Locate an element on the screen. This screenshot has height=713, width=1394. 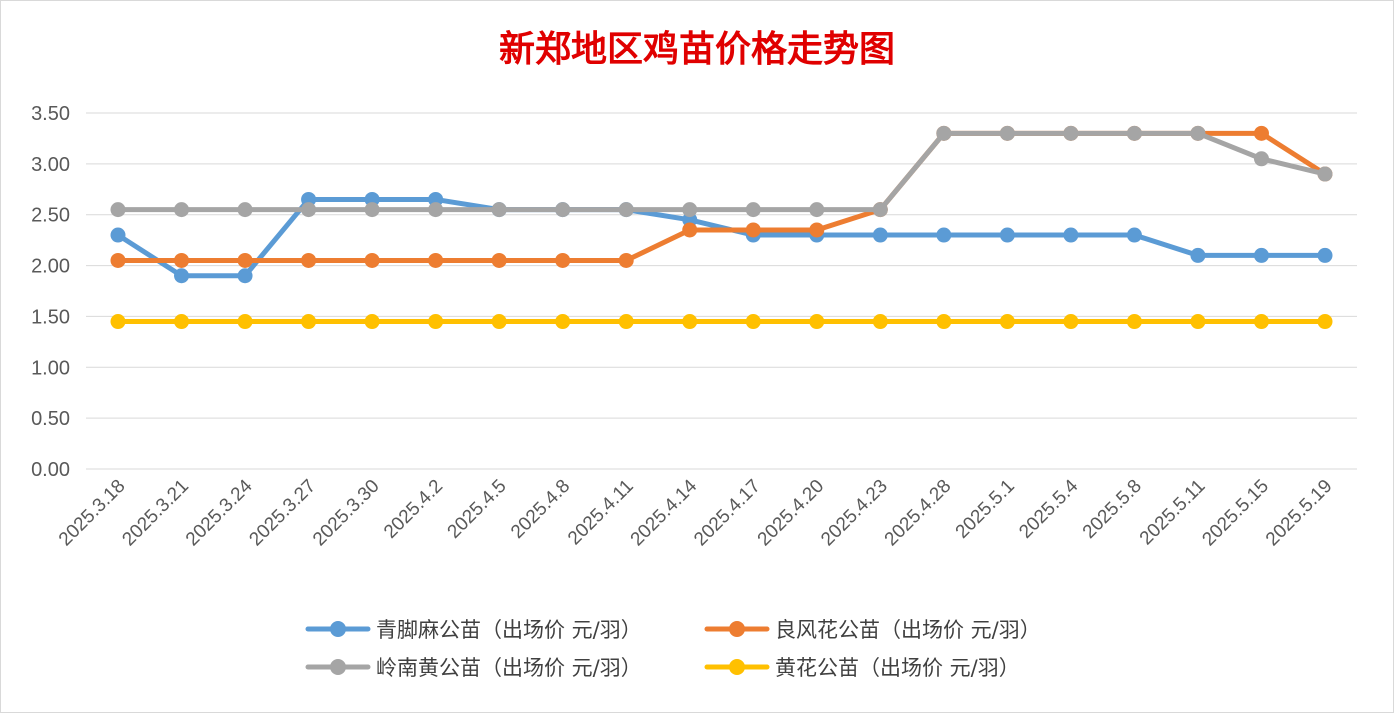
legend-item: 青脚麻公苗（出场价 元/羽） is located at coordinates (473, 630).